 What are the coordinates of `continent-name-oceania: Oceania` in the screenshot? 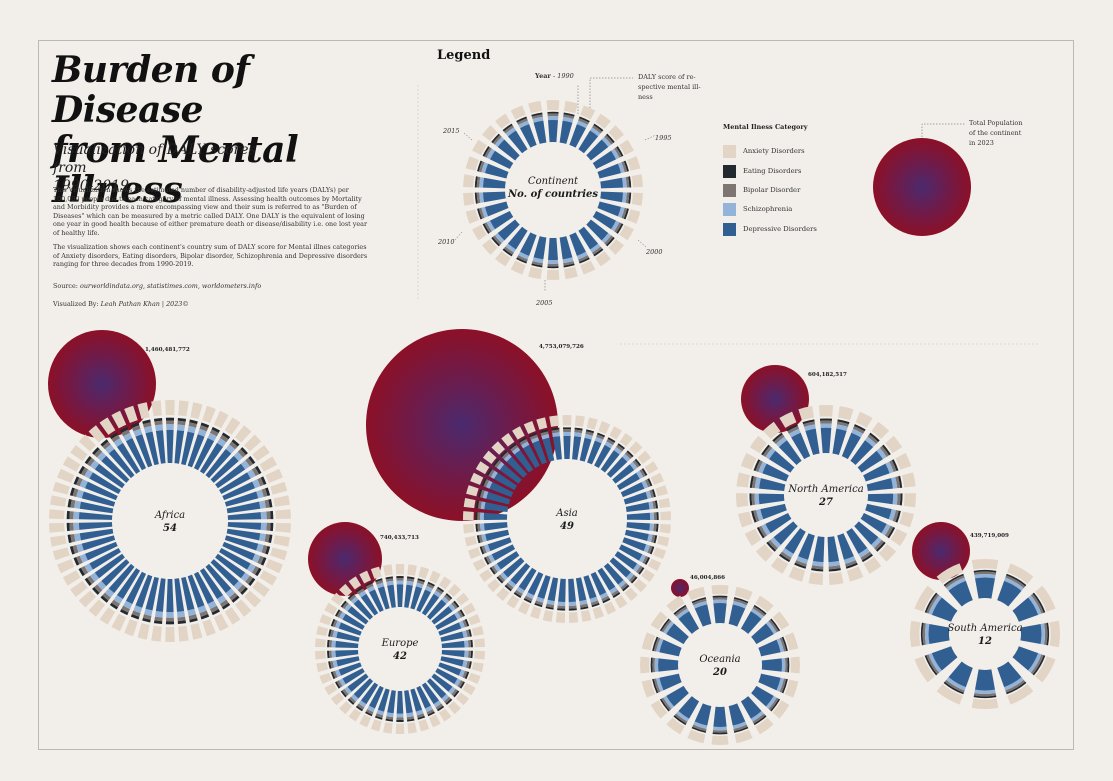 It's located at (719, 659).